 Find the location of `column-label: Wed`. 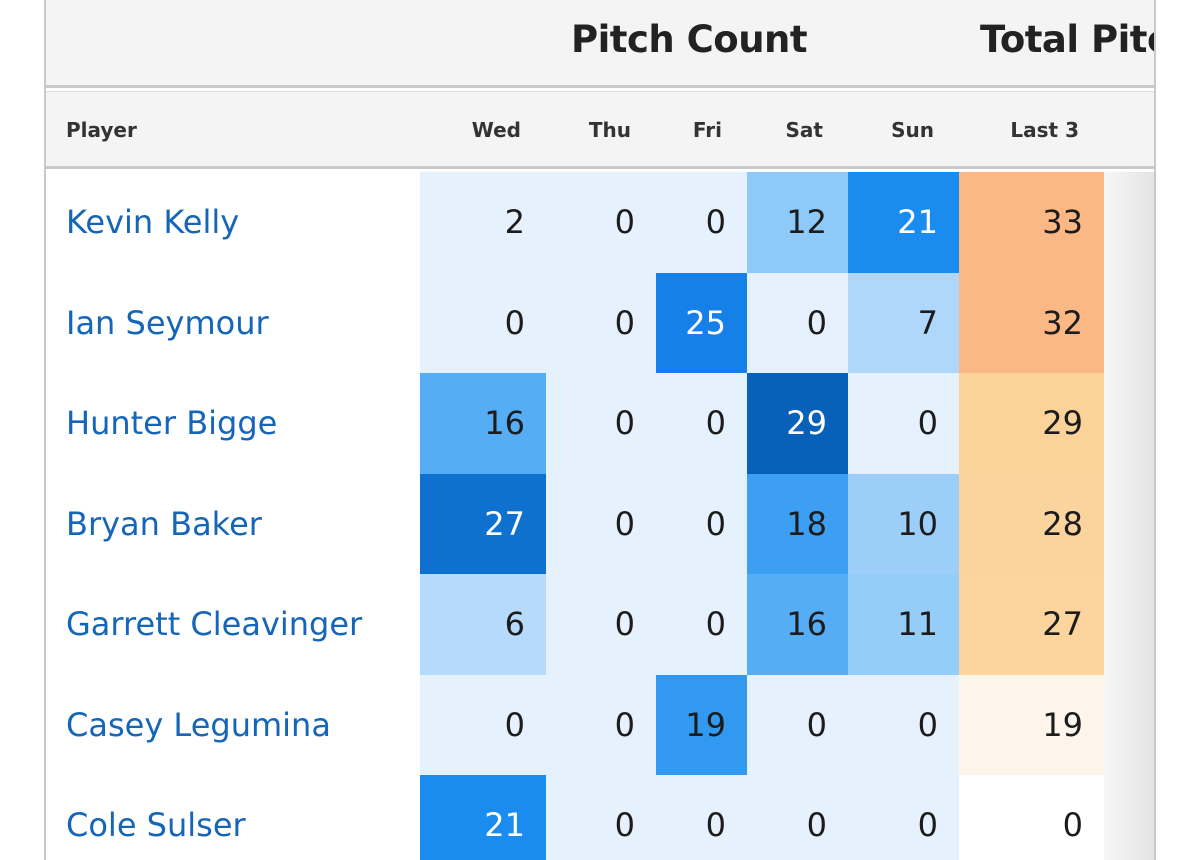

column-label: Wed is located at coordinates (496, 130).